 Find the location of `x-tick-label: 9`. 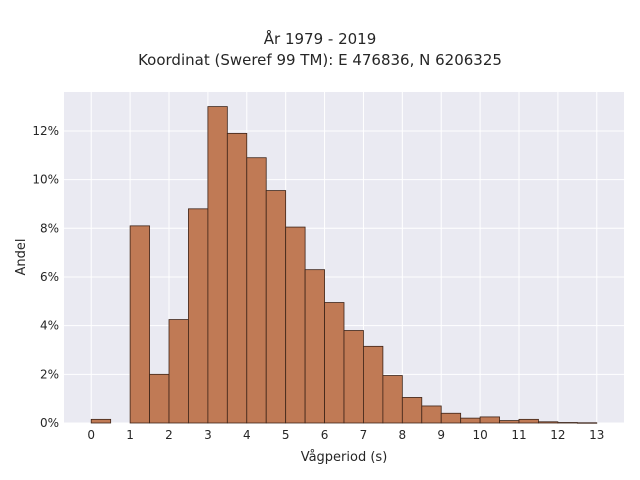

x-tick-label: 9 is located at coordinates (441, 435).